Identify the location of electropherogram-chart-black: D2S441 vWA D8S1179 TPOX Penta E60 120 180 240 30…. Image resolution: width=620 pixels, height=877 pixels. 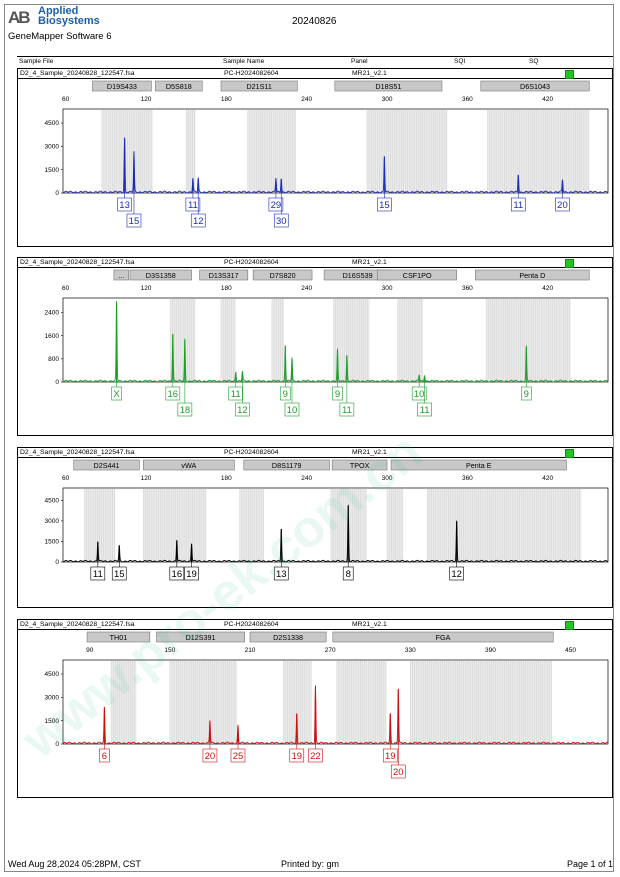
(327, 520).